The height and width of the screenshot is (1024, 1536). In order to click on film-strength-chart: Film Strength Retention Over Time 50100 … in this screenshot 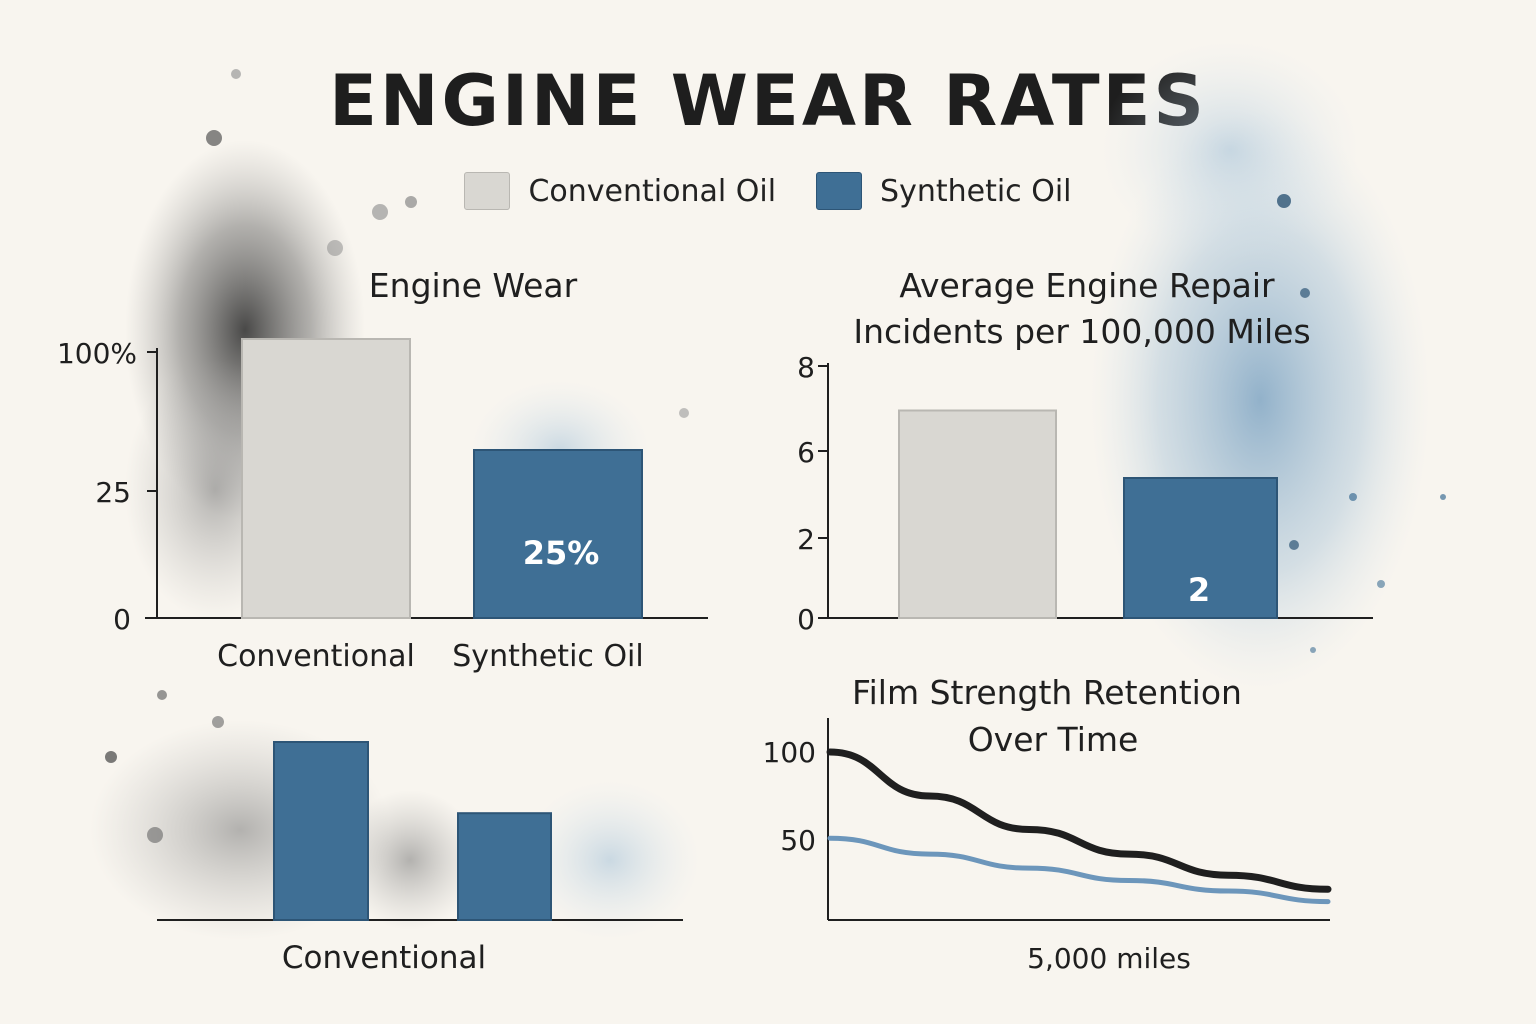, I will do `click(1047, 824)`.